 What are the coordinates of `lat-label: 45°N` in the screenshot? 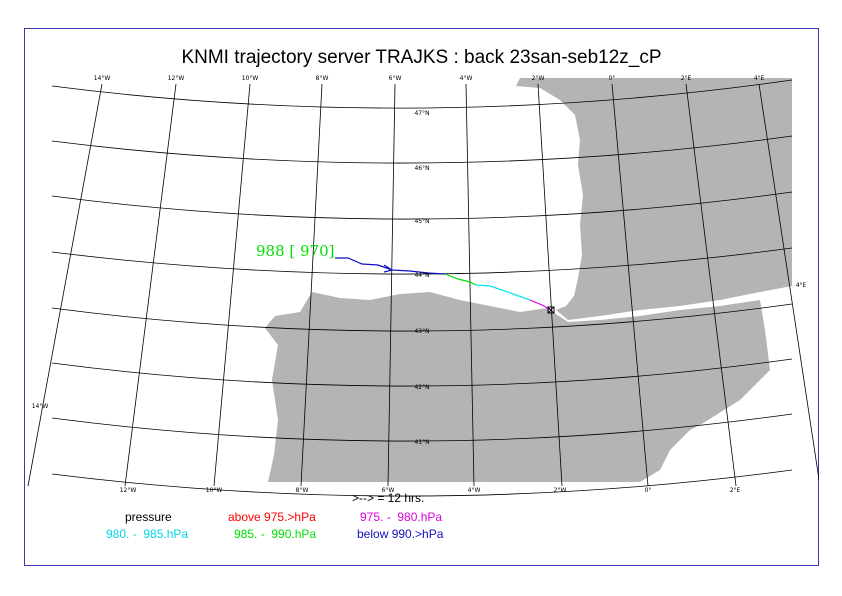 It's located at (421, 221).